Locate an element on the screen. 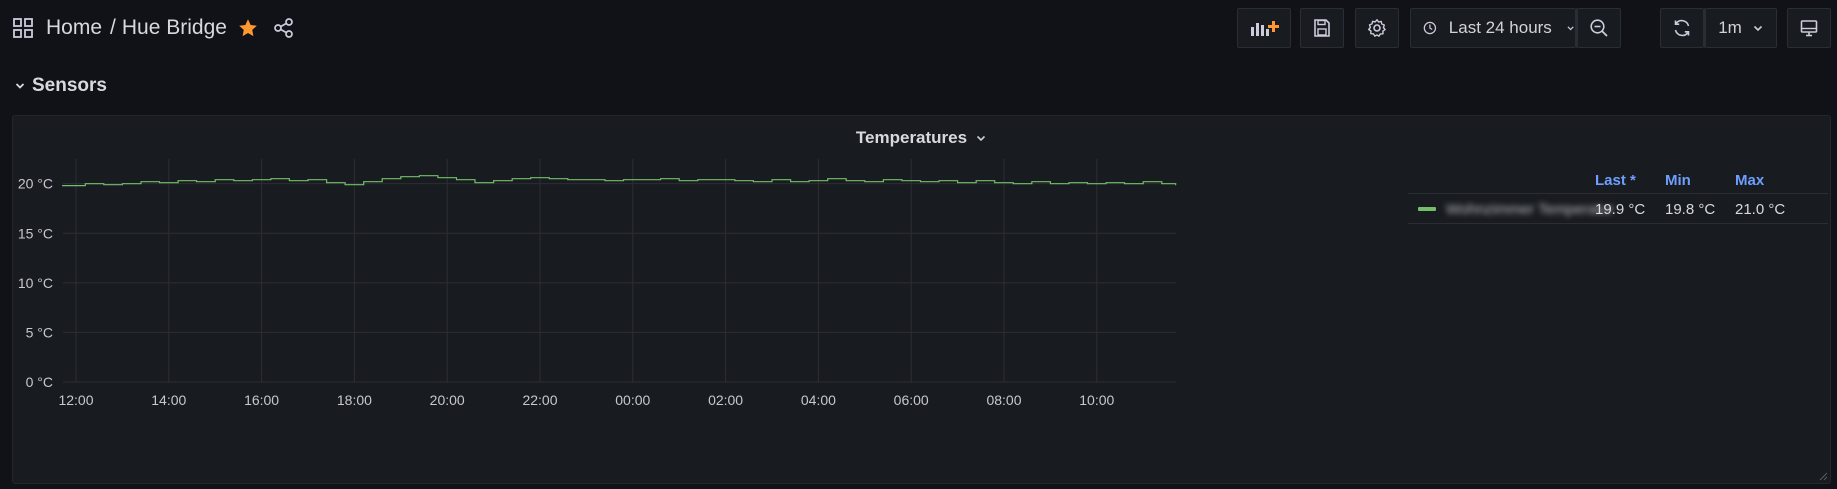 This screenshot has width=1837, height=489. refresh-interval-picker: 1m is located at coordinates (1741, 28).